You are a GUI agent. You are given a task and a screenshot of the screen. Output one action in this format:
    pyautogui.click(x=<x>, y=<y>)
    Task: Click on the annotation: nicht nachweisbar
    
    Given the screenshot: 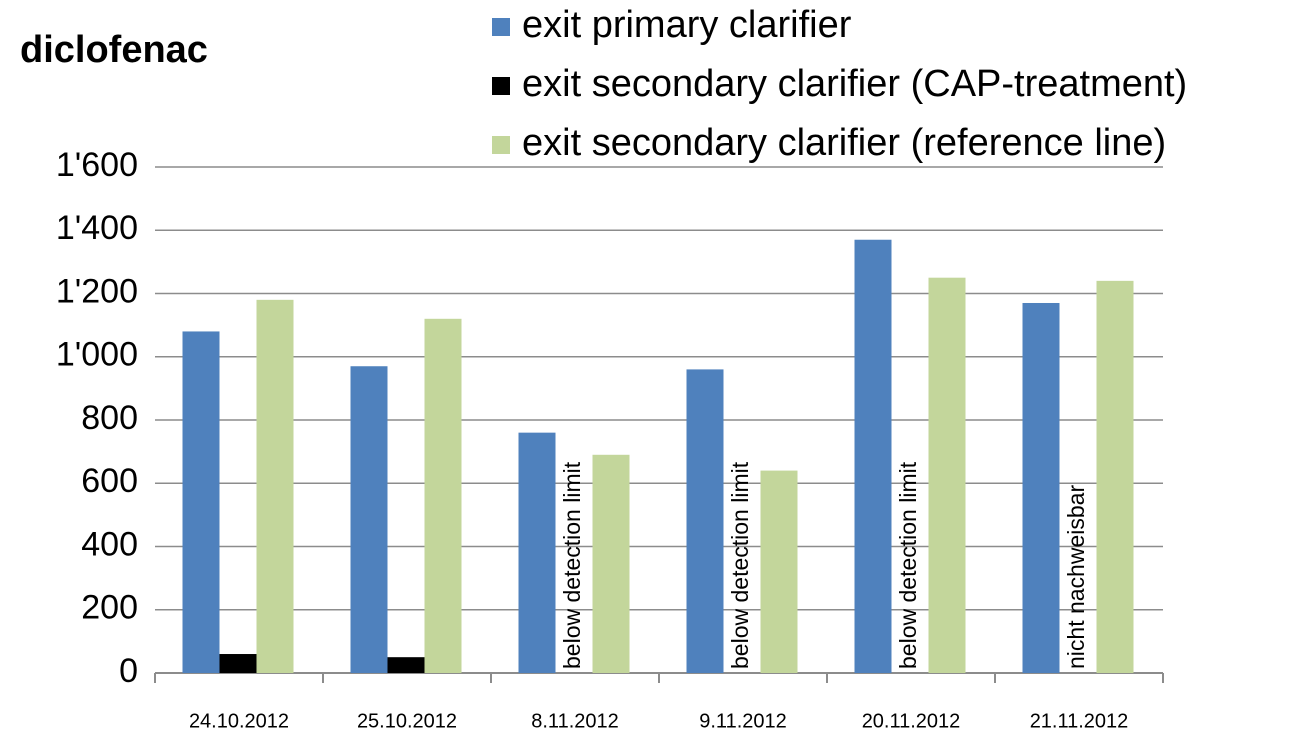 What is the action you would take?
    pyautogui.click(x=1076, y=577)
    